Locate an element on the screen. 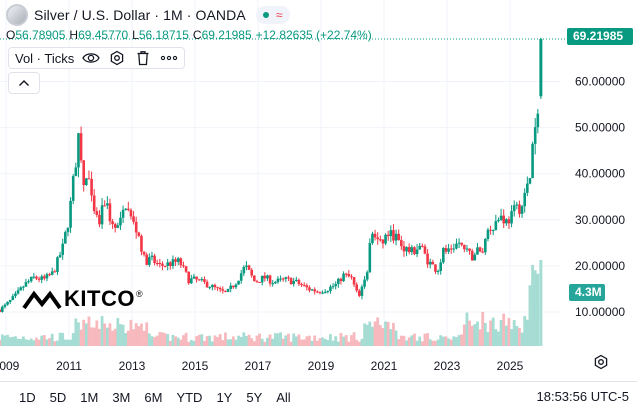 This screenshot has height=419, width=637. high-label: H is located at coordinates (74, 35).